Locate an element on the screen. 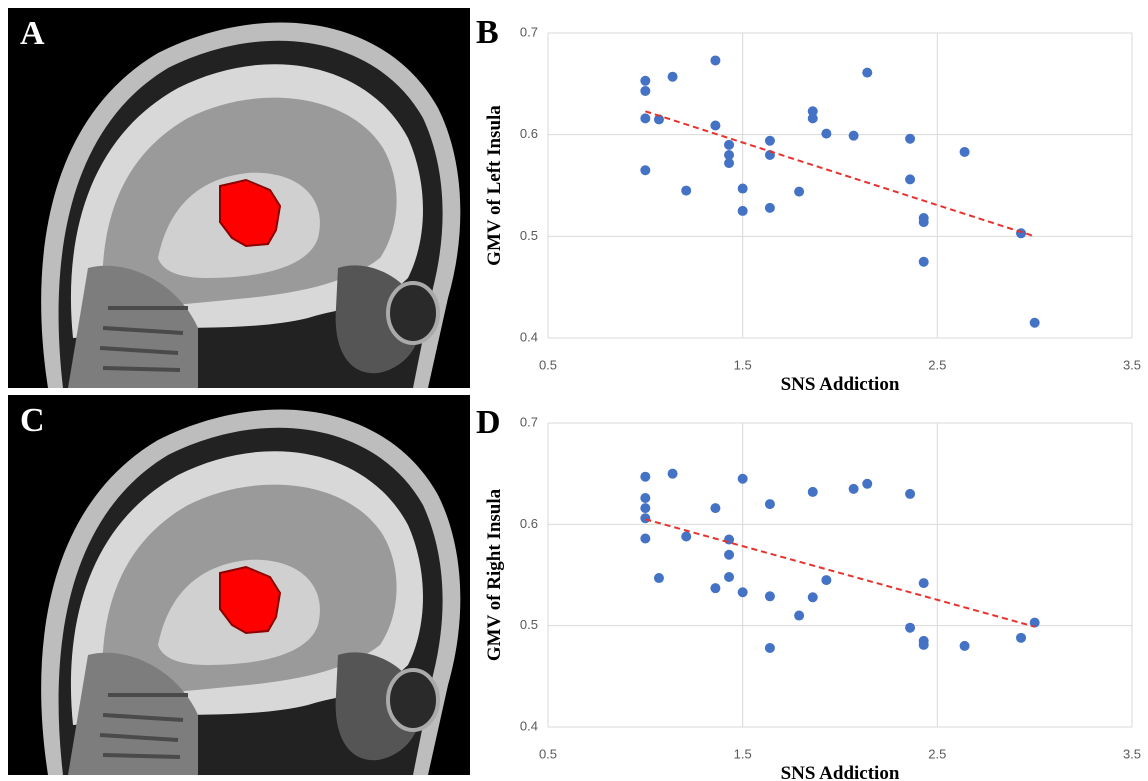 The image size is (1148, 781). panel-label: C is located at coordinates (32, 420).